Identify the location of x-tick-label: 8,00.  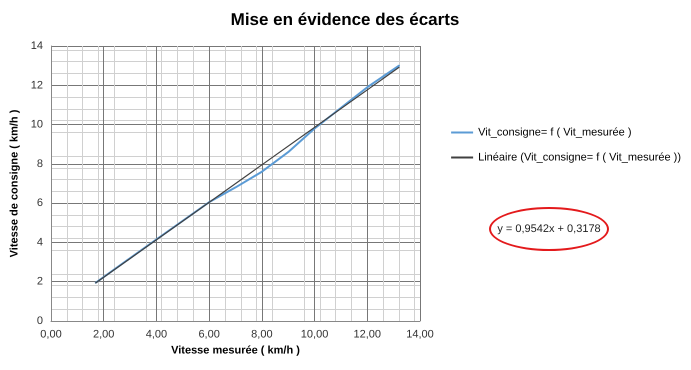
(262, 334).